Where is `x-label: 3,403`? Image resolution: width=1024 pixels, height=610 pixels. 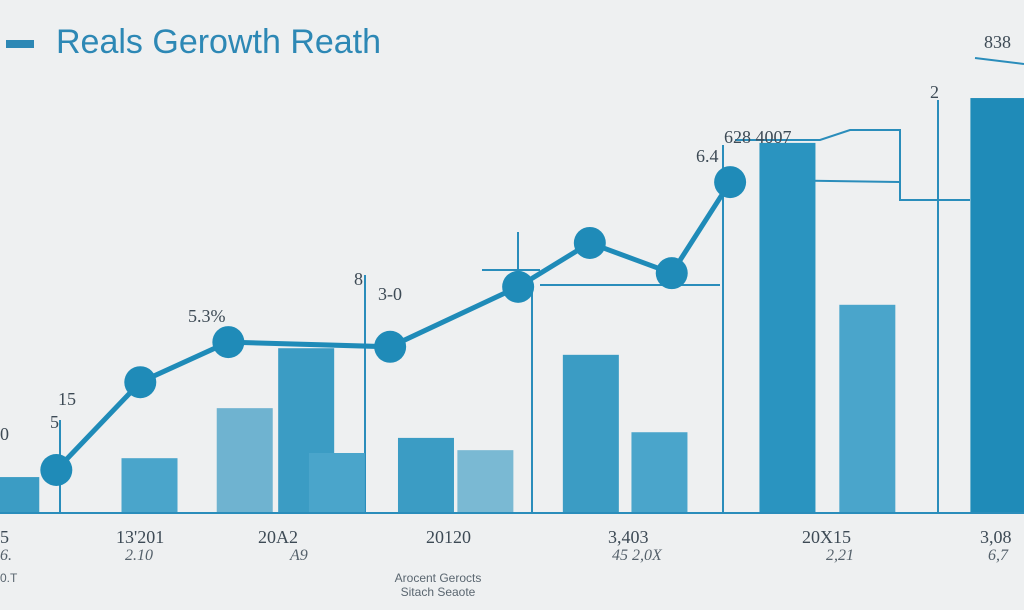
x-label: 3,403 is located at coordinates (628, 537).